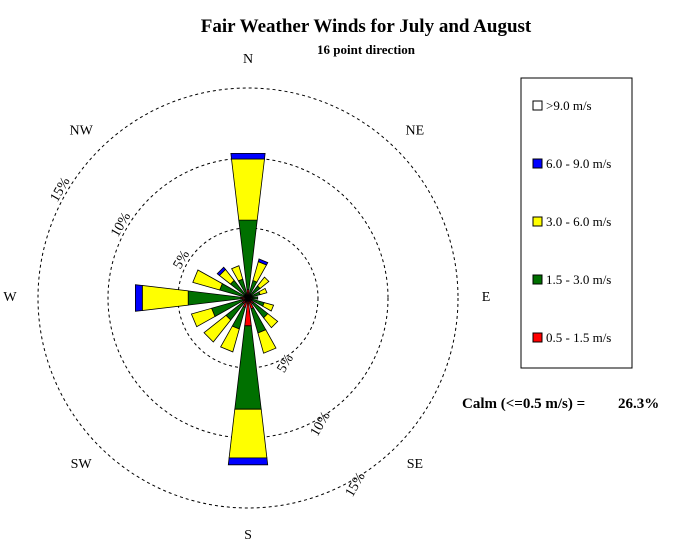 The width and height of the screenshot is (676, 552). What do you see at coordinates (578, 337) in the screenshot?
I see `legend-label-4: 0.5 - 1.5 m/s` at bounding box center [578, 337].